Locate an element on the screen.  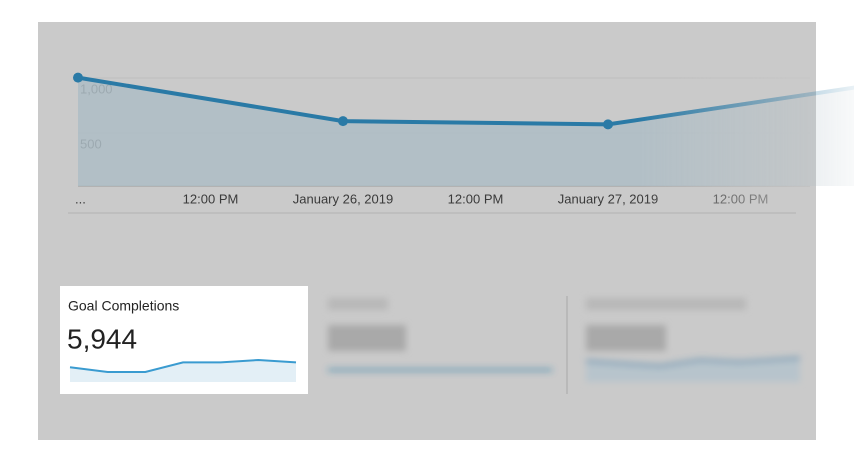
x-tick-label: January 26, 2019 is located at coordinates (343, 198).